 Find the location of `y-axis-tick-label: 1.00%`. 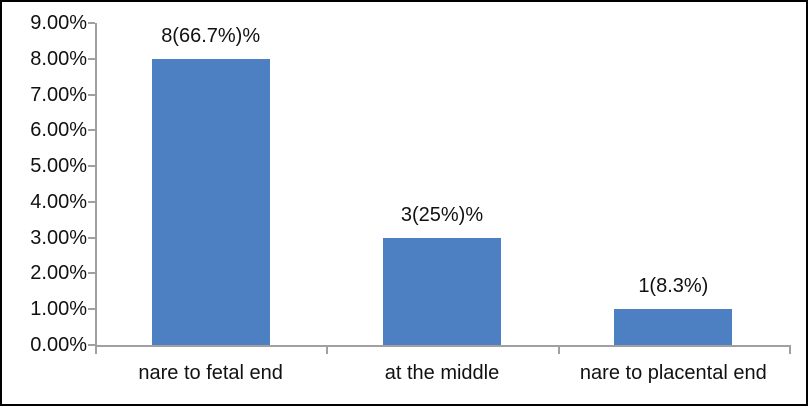

y-axis-tick-label: 1.00% is located at coordinates (58, 309).